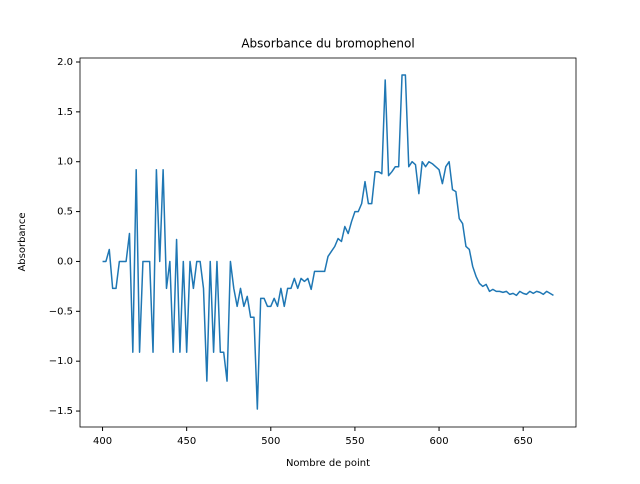  I want to click on y-tick-label: 2.0, so click(65, 62).